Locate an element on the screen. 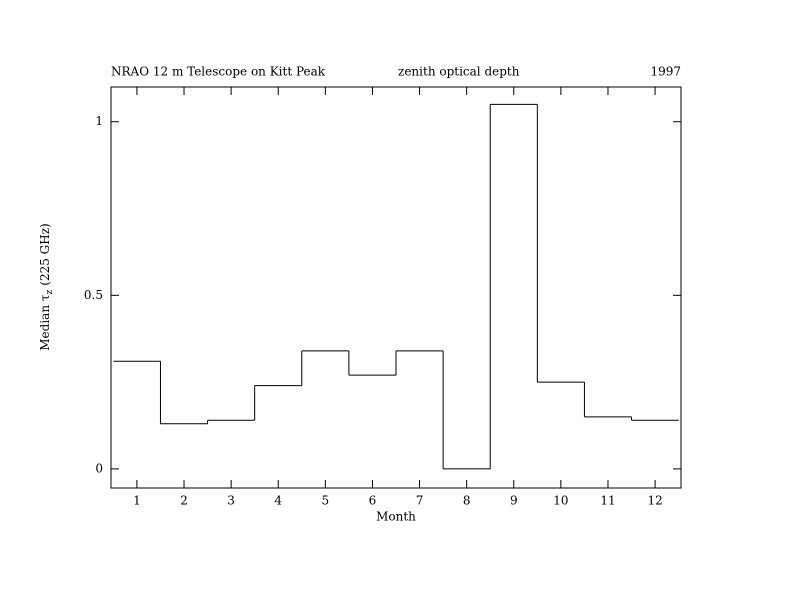  x-tick-label: 2 is located at coordinates (184, 501).